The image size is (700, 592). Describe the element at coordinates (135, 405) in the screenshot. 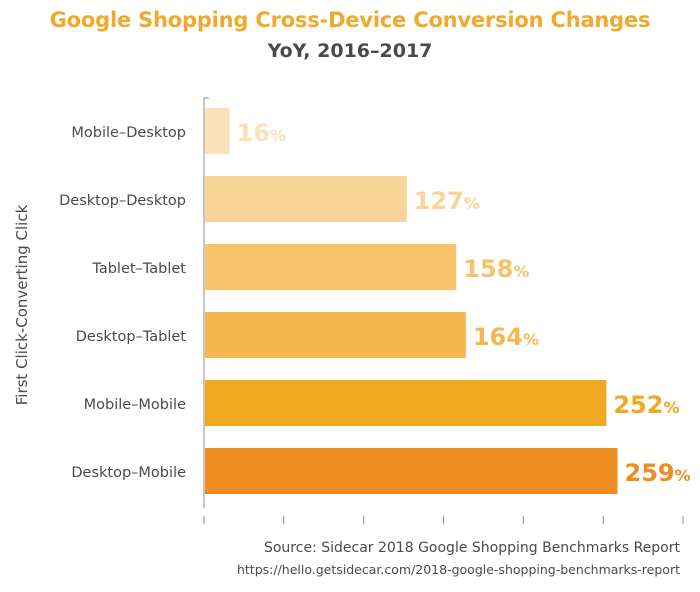

I see `category-label: Mobile–Mobile` at that location.